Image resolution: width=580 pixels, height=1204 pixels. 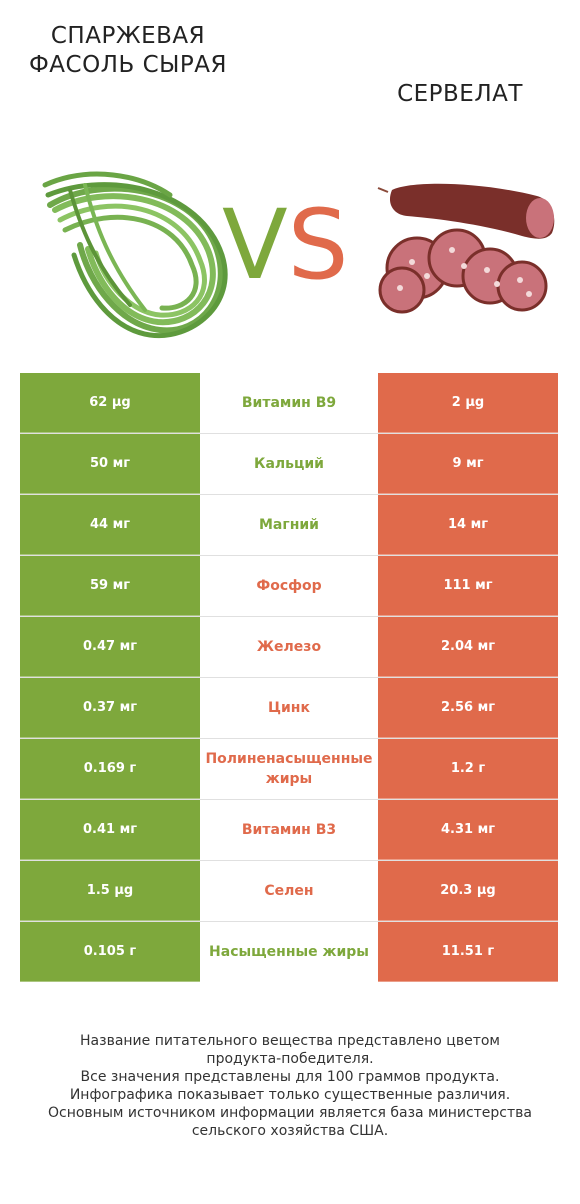 I want to click on nutrient-name: Полиненасыщенные жиры, so click(x=289, y=769).